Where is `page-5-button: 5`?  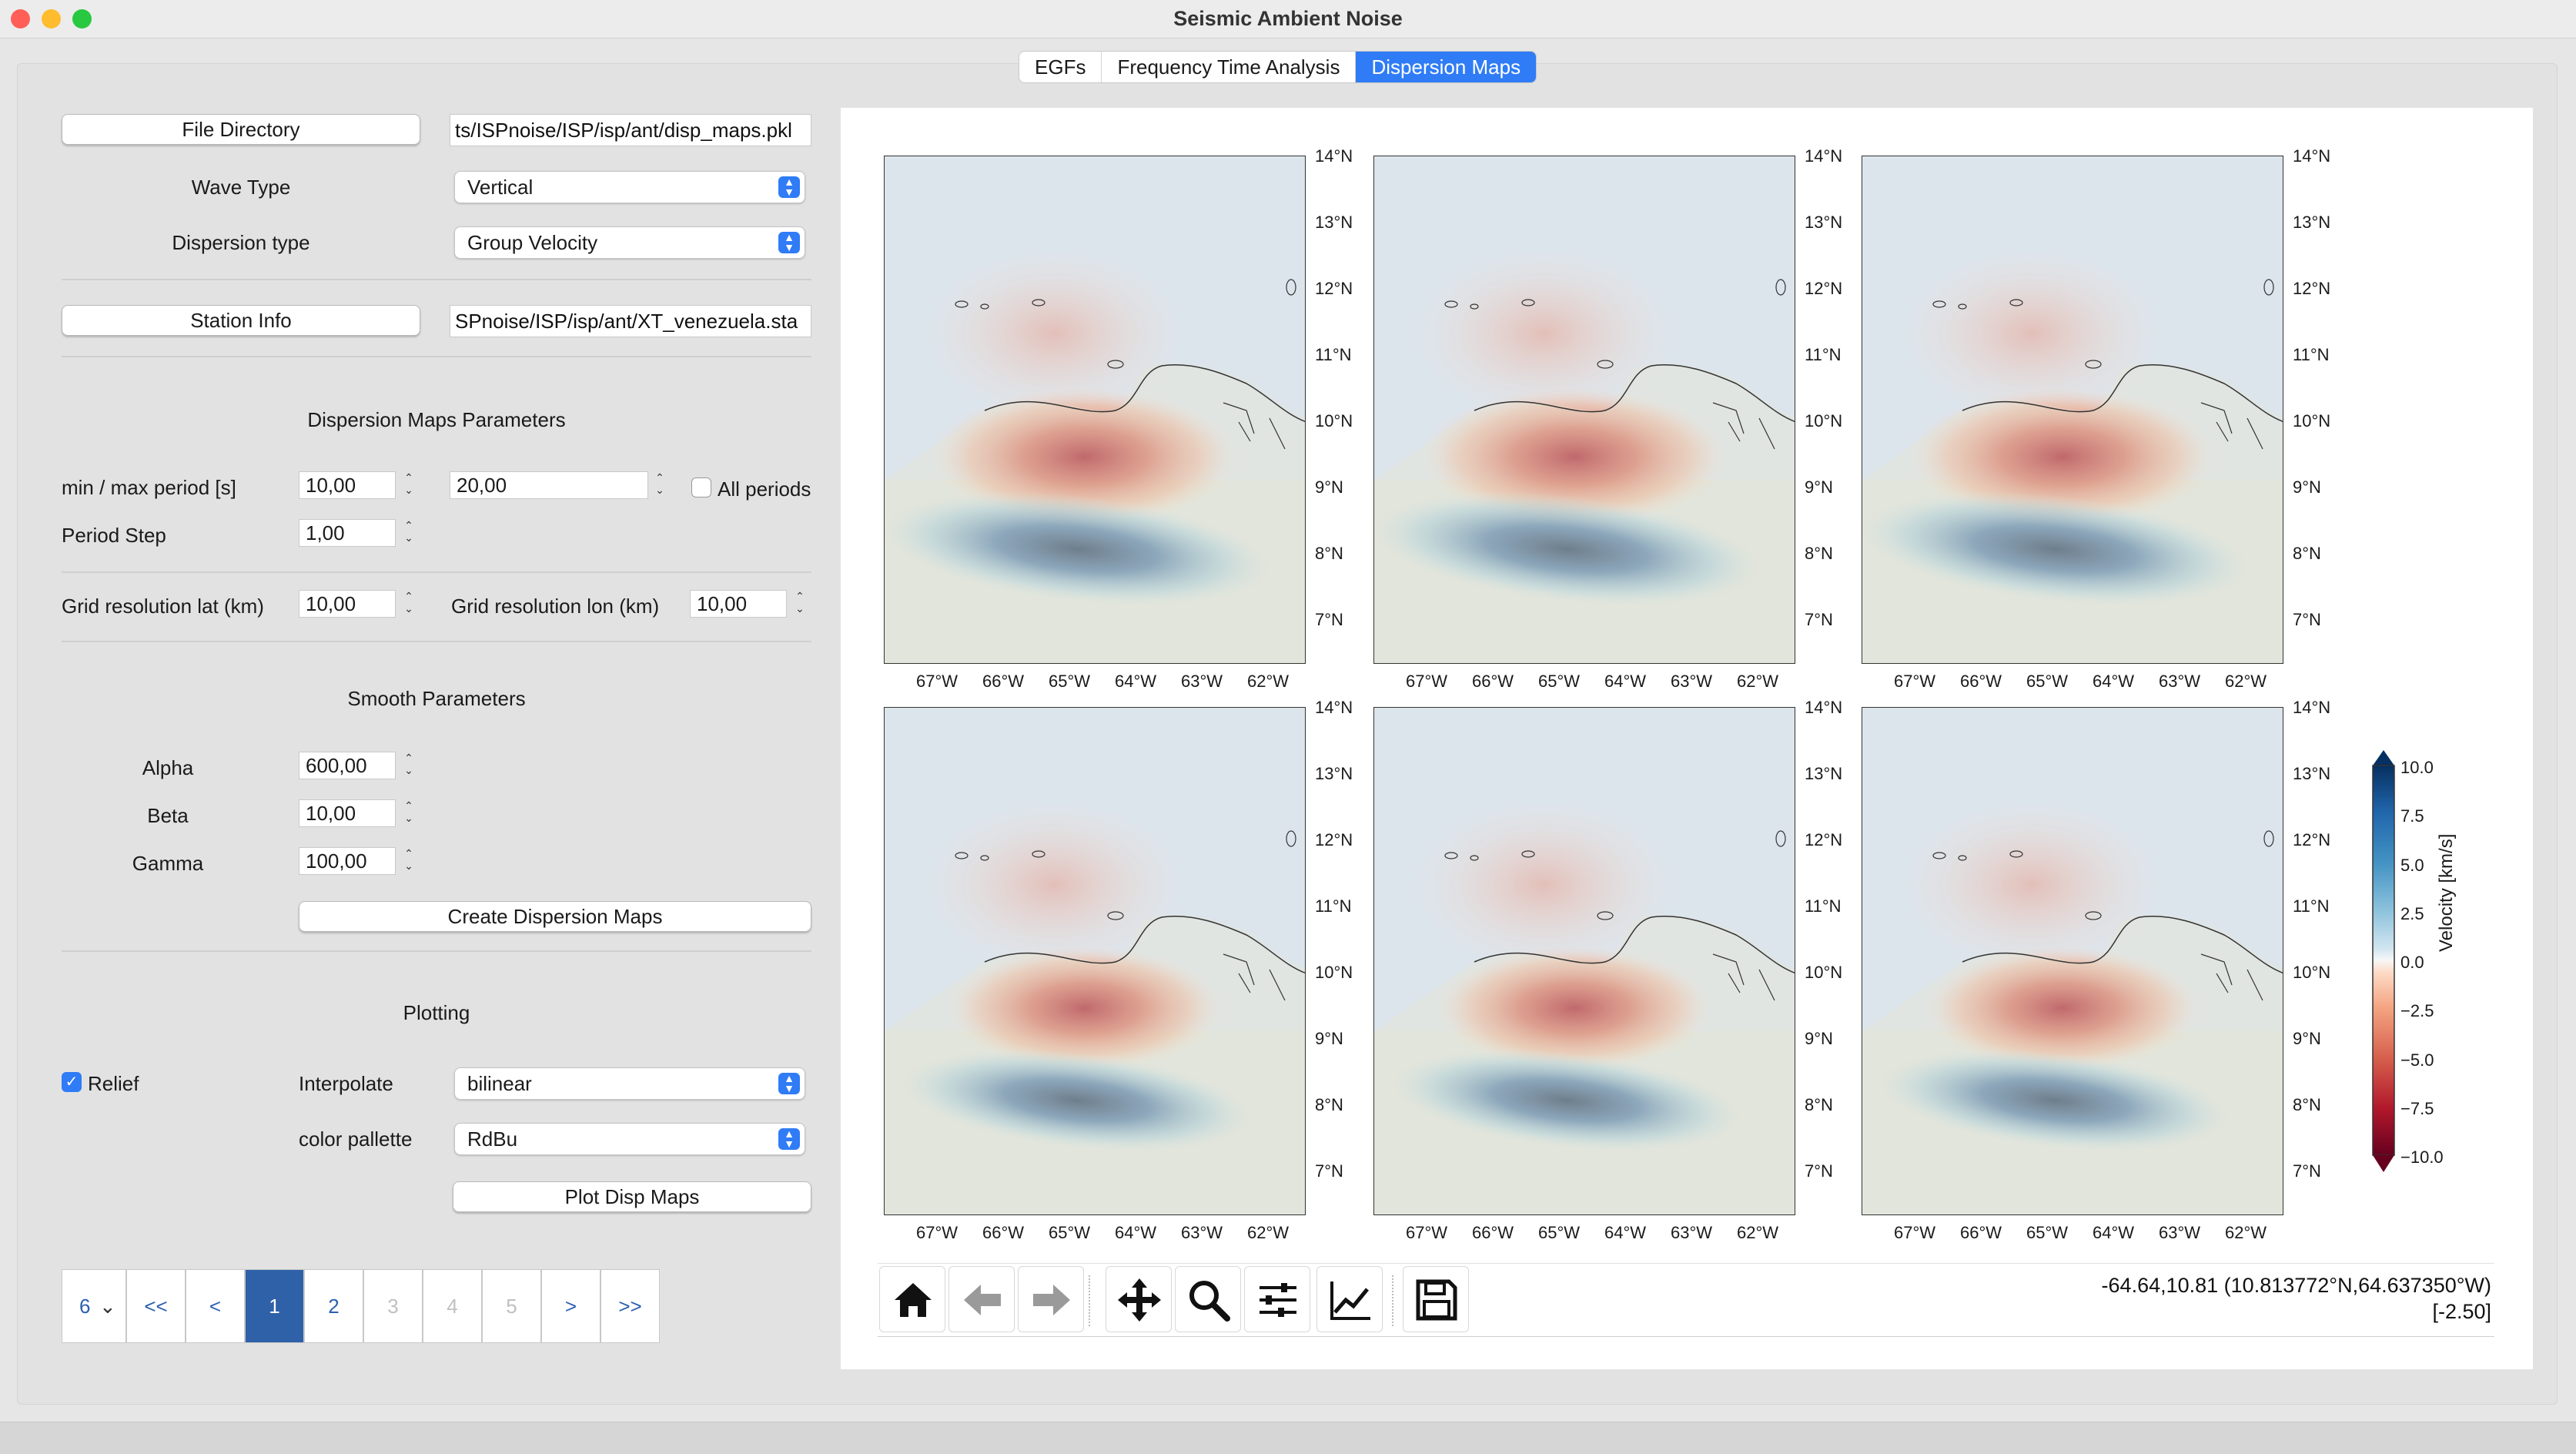
page-5-button: 5 is located at coordinates (512, 1306).